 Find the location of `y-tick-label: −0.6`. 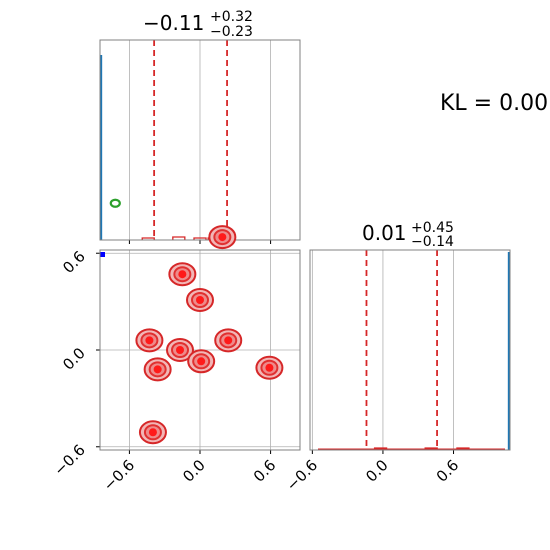

y-tick-label: −0.6 is located at coordinates (69, 460).